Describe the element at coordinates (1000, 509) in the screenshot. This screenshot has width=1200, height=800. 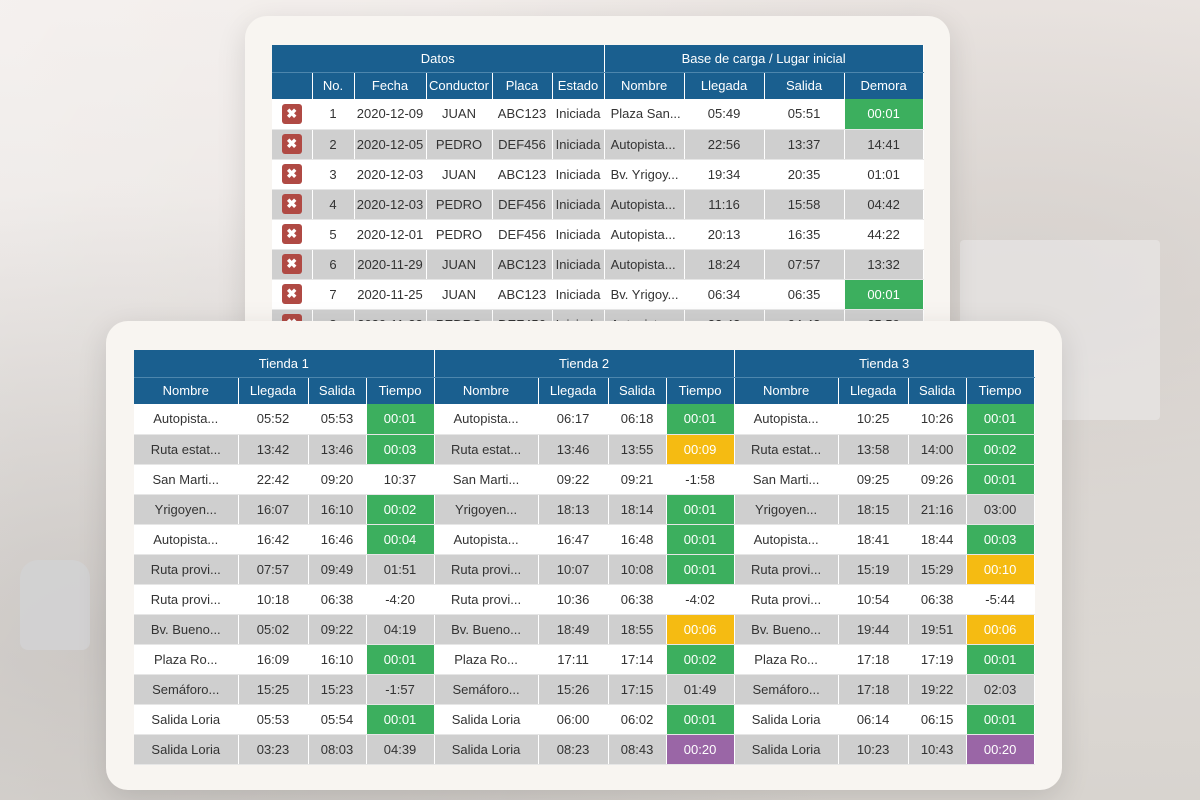
I see `cell-tiempo: 03:00` at that location.